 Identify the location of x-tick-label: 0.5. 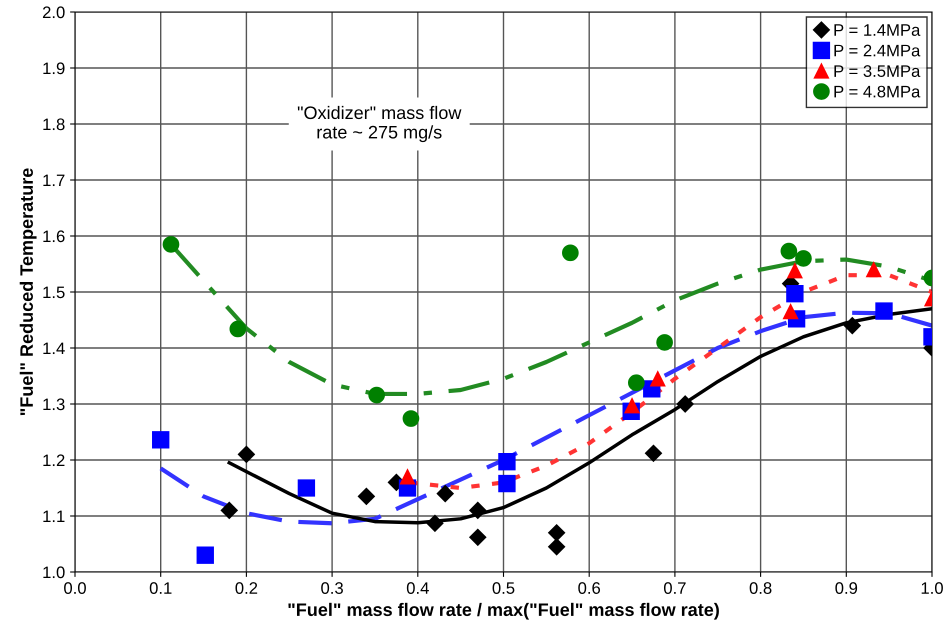
(503, 588).